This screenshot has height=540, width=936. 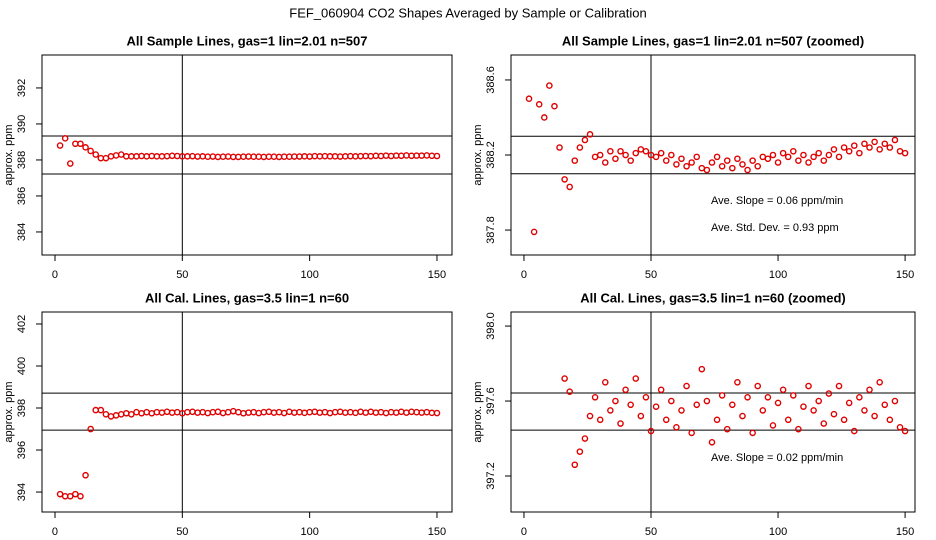 I want to click on x-tick-label: 0, so click(x=524, y=275).